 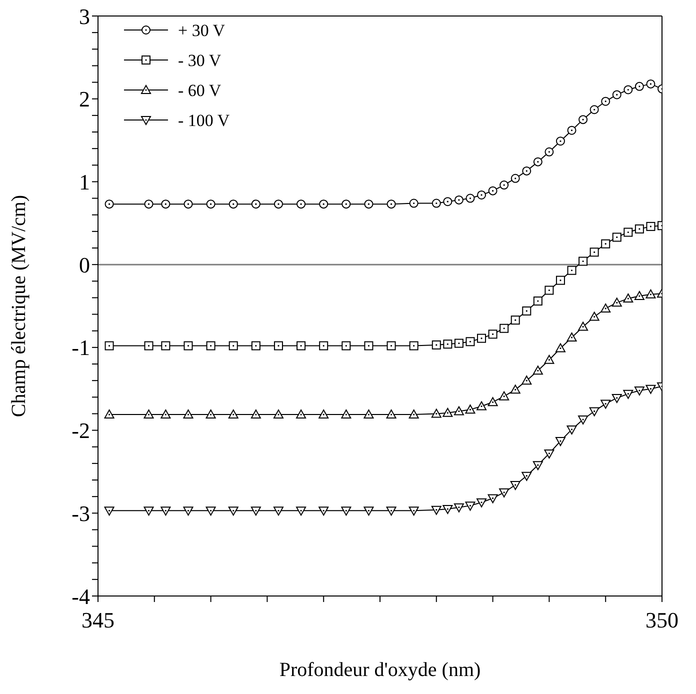 I want to click on legend-label: - 30 V, so click(x=200, y=60).